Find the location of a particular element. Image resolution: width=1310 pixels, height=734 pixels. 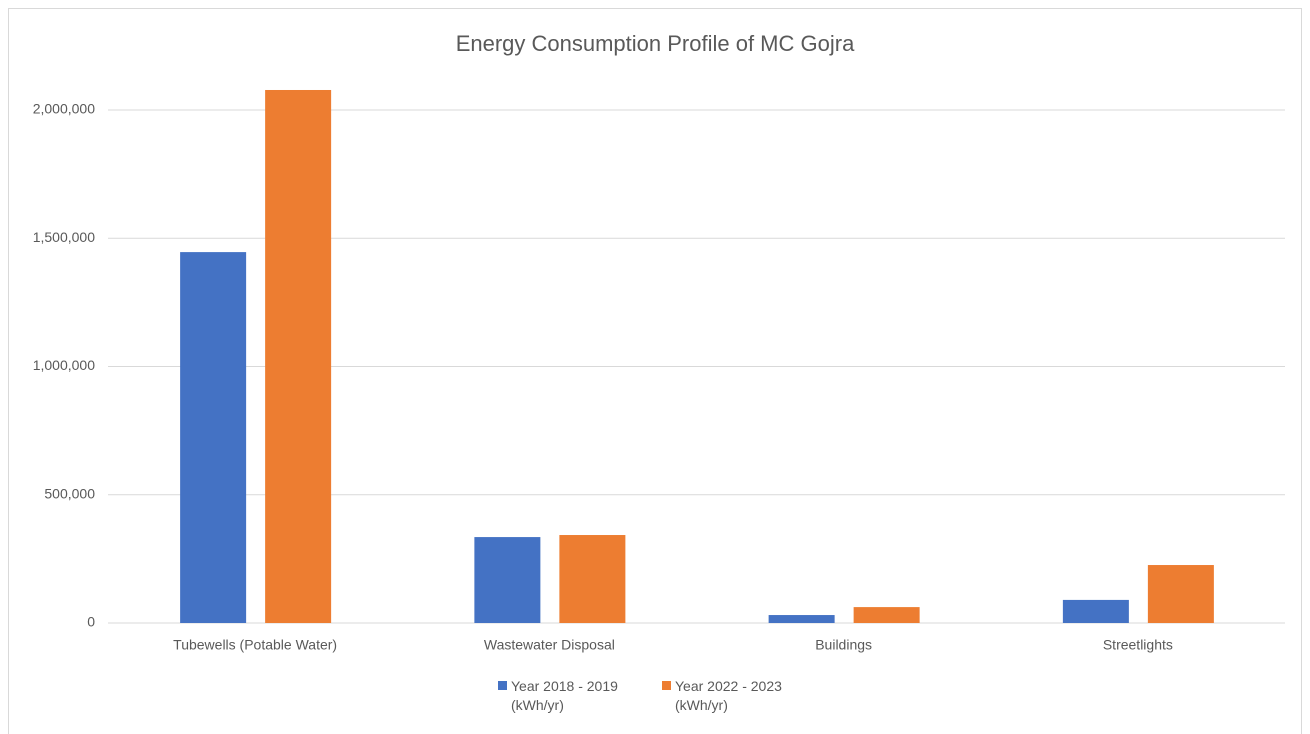

x-tick-label: Buildings is located at coordinates (843, 645).